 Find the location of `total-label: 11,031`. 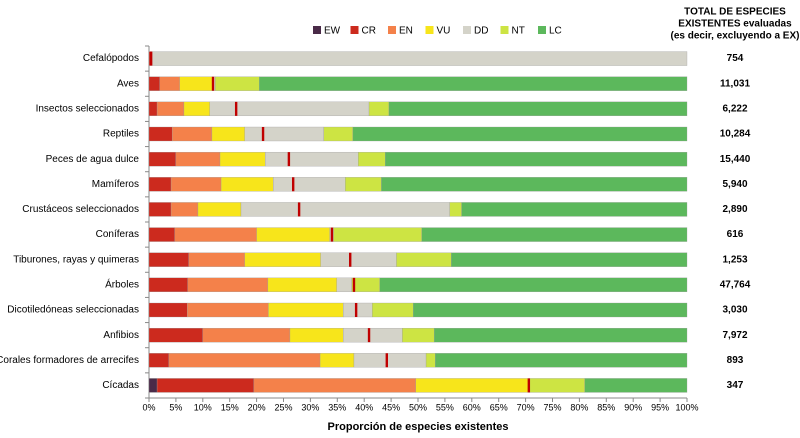

total-label: 11,031 is located at coordinates (735, 83).